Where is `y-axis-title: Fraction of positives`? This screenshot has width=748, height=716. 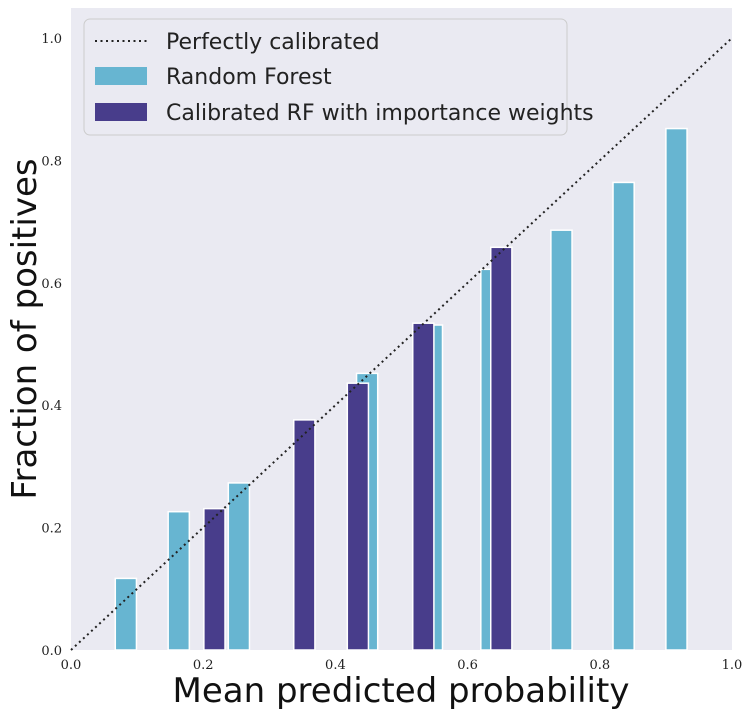 y-axis-title: Fraction of positives is located at coordinates (25, 328).